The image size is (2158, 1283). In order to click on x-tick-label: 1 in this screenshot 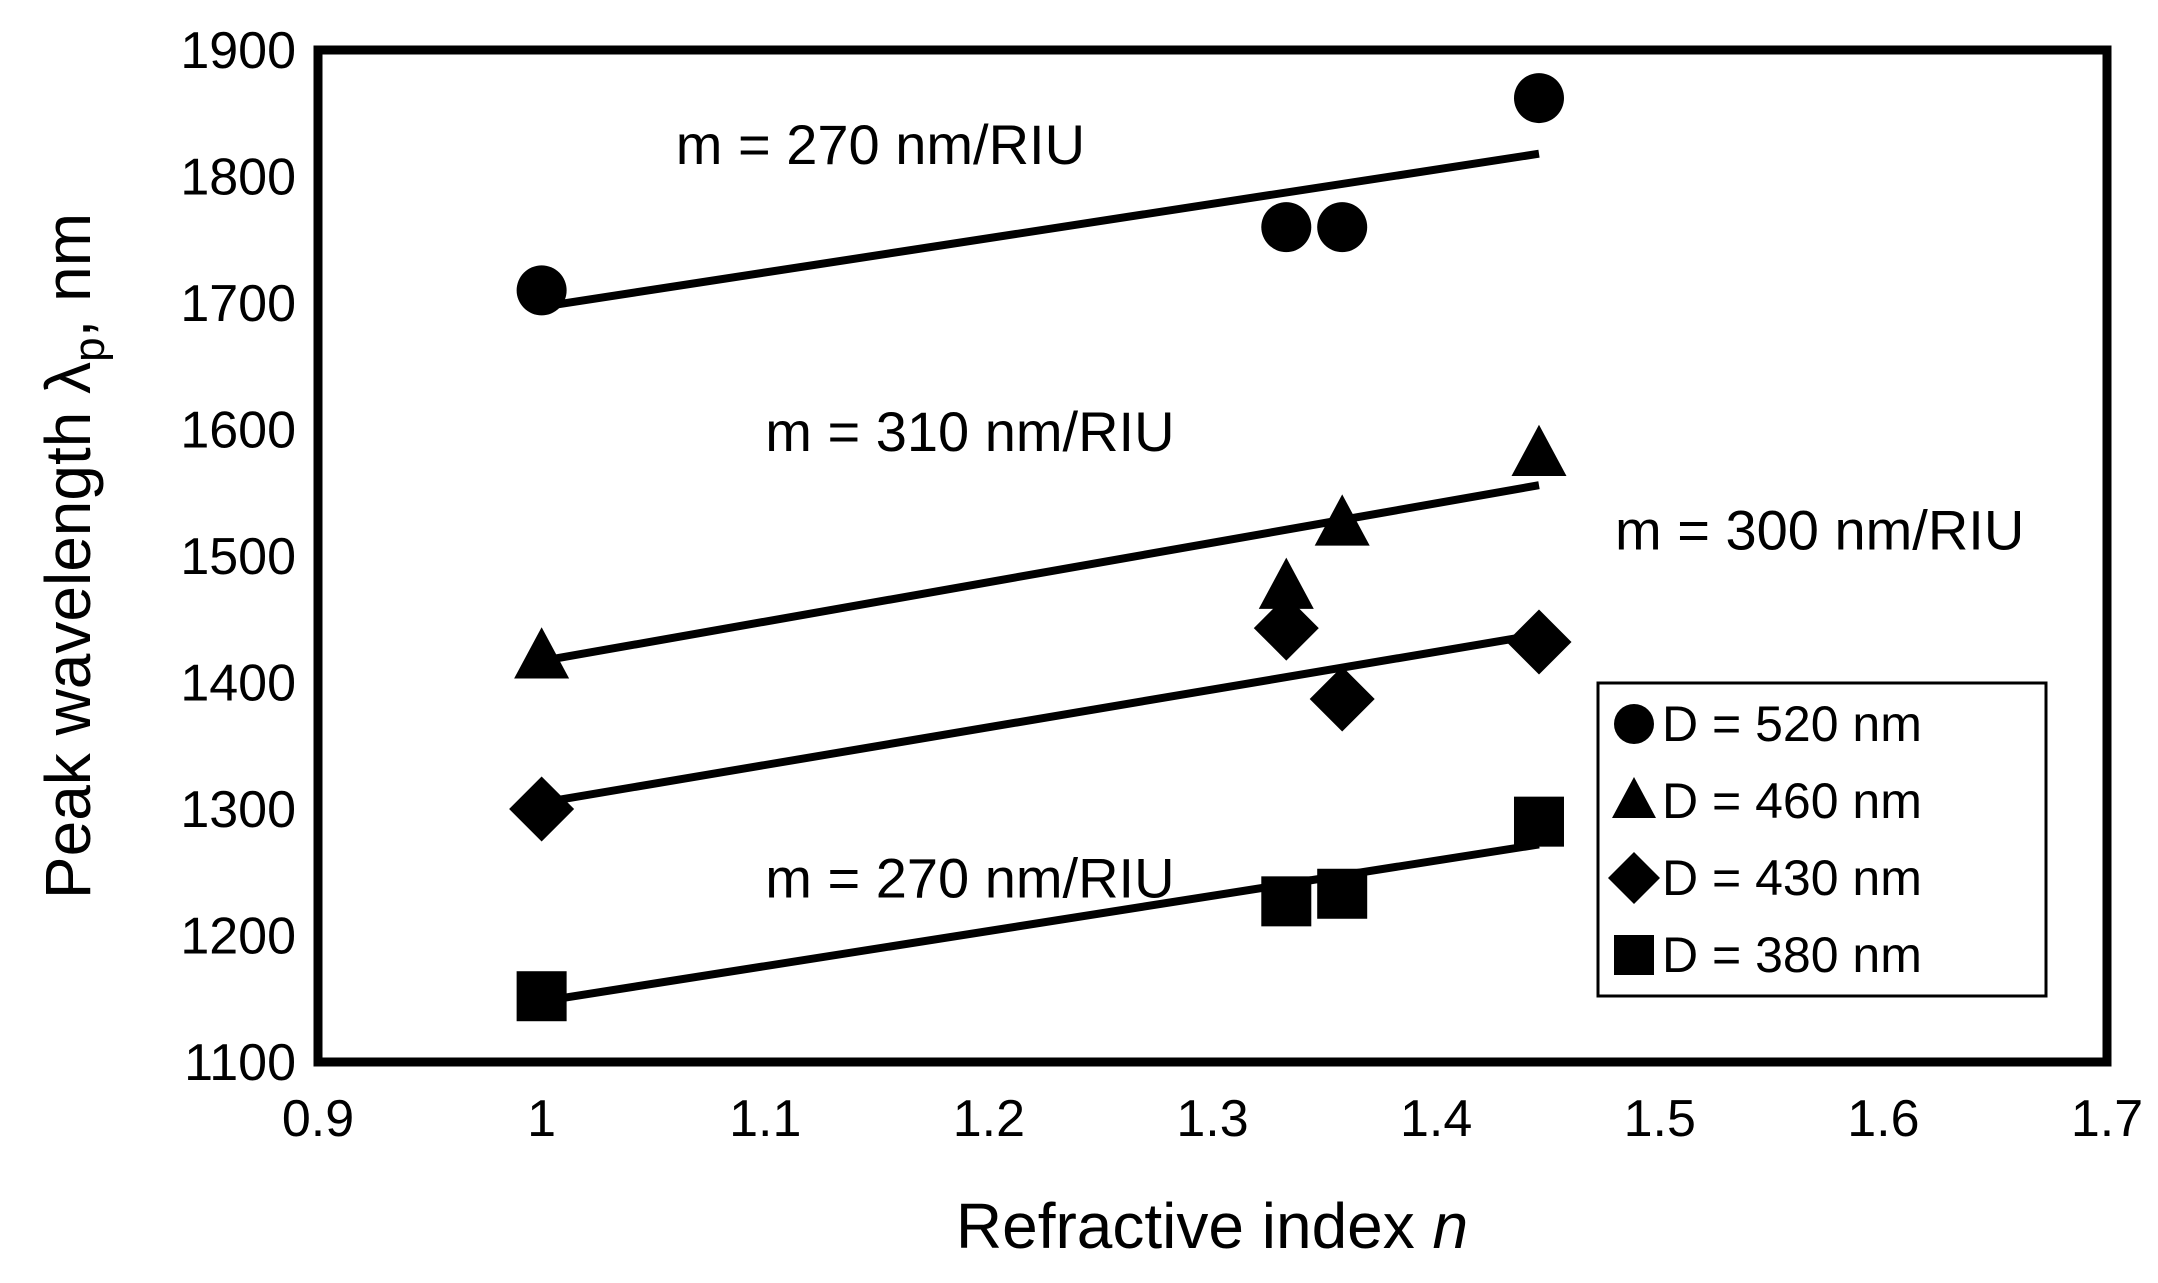, I will do `click(541, 1119)`.